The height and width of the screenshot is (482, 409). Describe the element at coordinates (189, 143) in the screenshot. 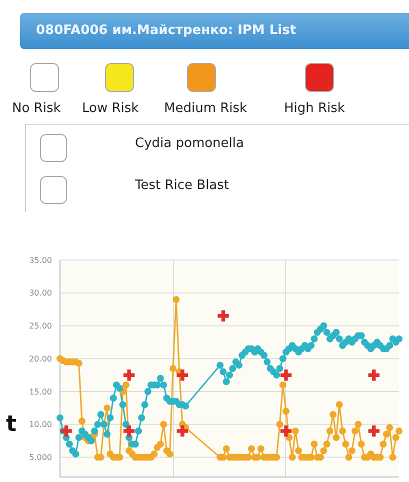

I see `text: Cydia pomonella` at that location.